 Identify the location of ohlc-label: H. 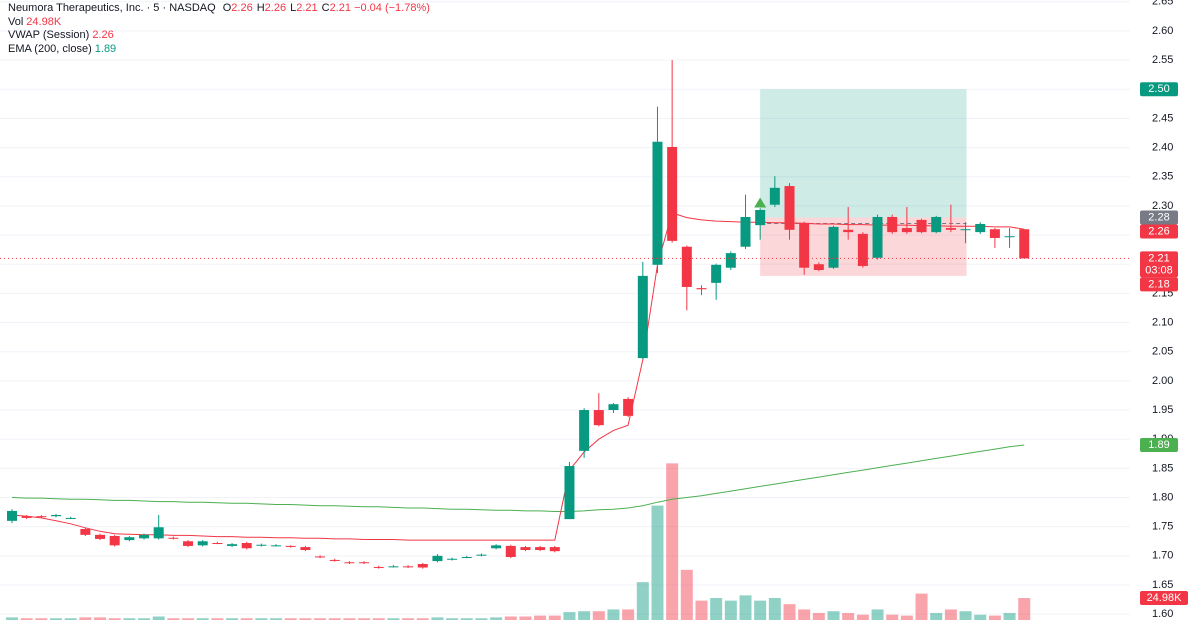
(260, 8).